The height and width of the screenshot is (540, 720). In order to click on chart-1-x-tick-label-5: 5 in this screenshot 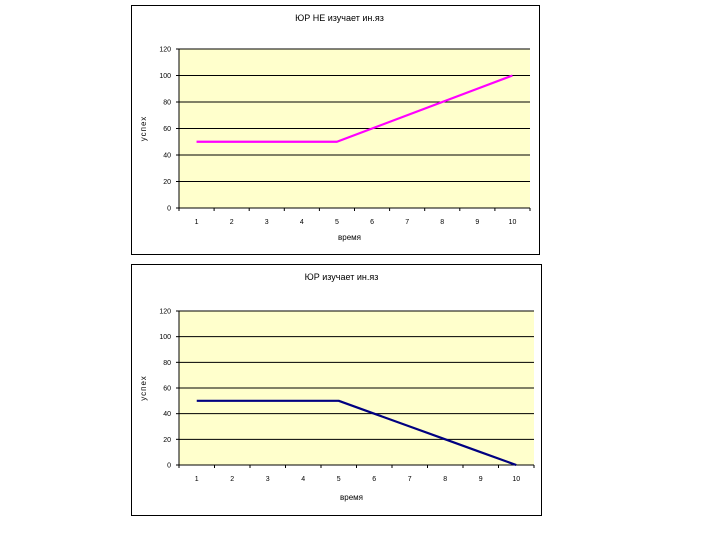, I will do `click(337, 222)`.